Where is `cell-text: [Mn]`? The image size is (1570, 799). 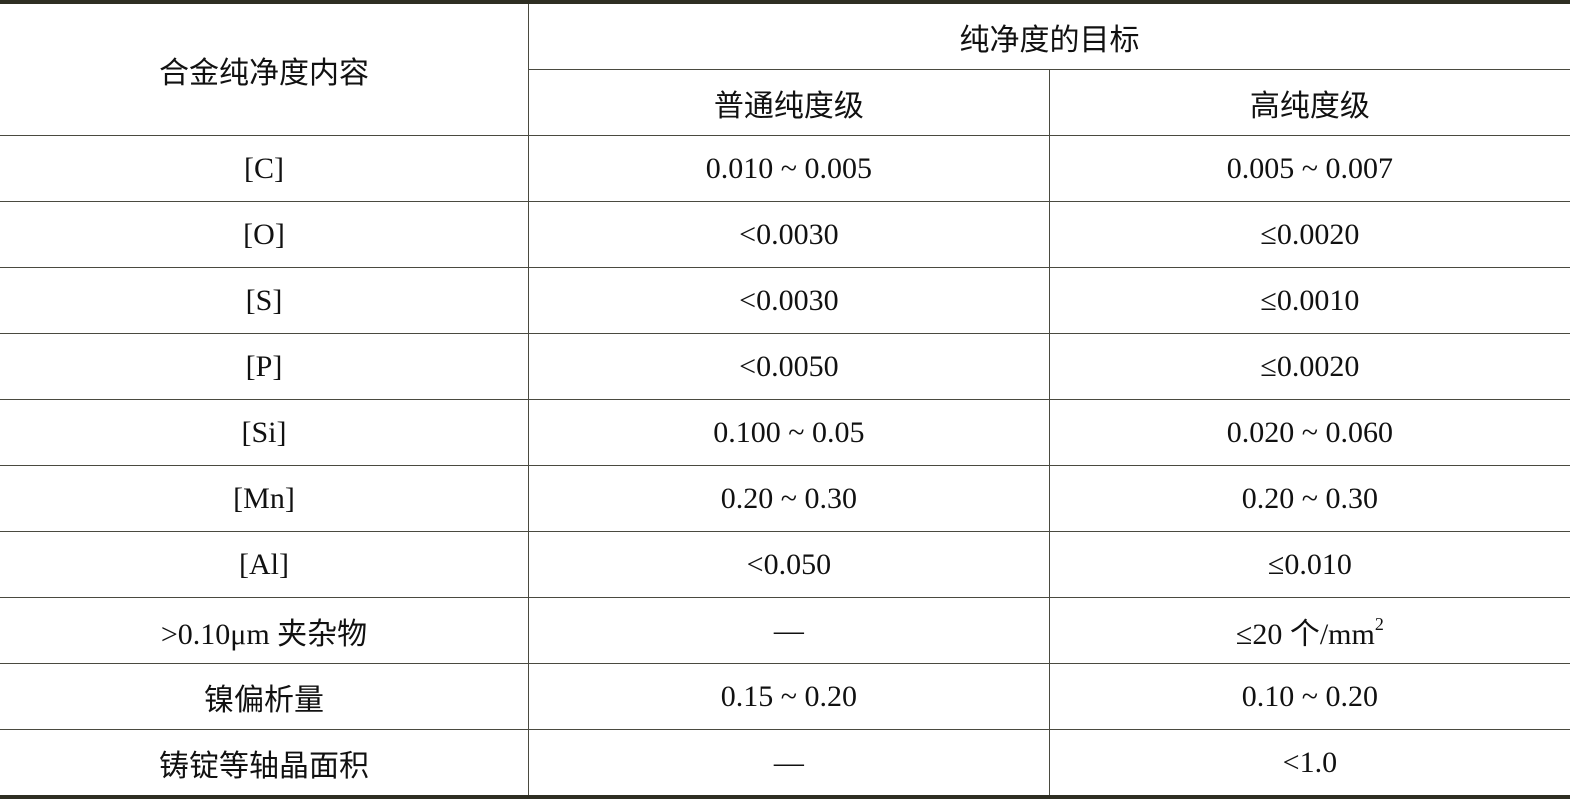 cell-text: [Mn] is located at coordinates (264, 498).